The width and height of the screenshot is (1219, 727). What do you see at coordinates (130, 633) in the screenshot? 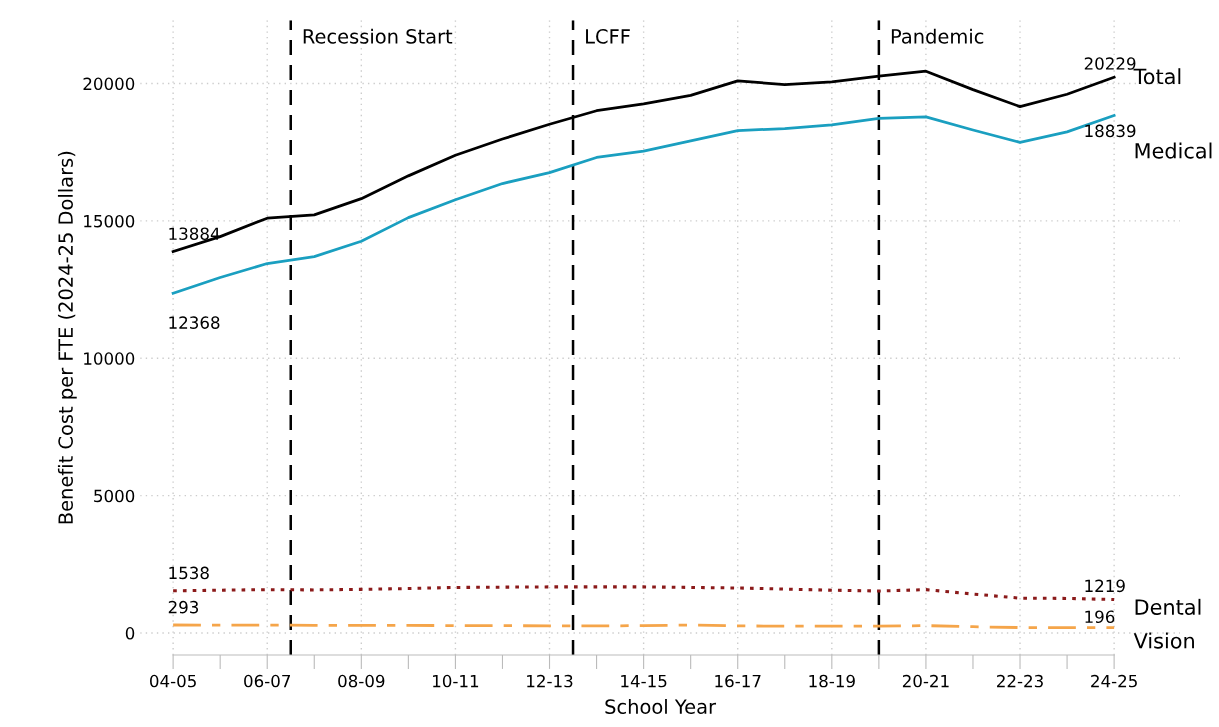
I see `y-tick-label: 0` at bounding box center [130, 633].